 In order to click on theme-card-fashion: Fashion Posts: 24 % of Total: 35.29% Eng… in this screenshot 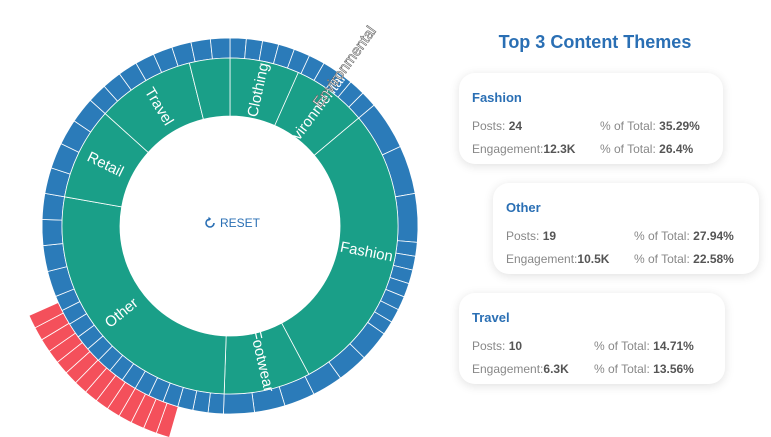, I will do `click(591, 118)`.